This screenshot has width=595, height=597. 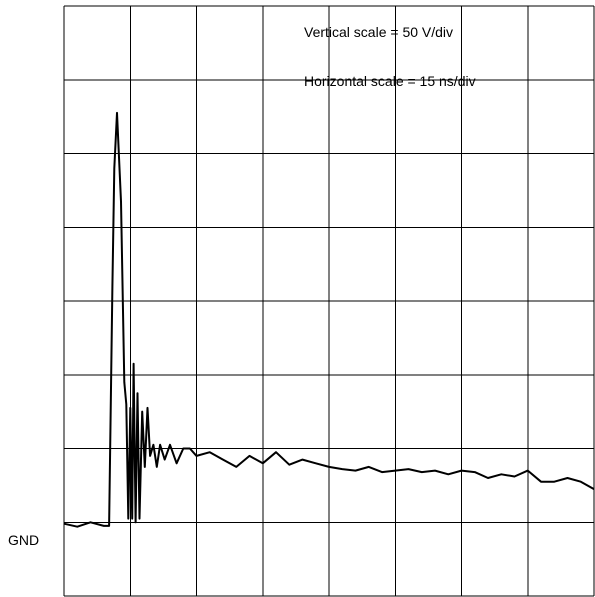 I want to click on ground-label: GND, so click(x=23, y=540).